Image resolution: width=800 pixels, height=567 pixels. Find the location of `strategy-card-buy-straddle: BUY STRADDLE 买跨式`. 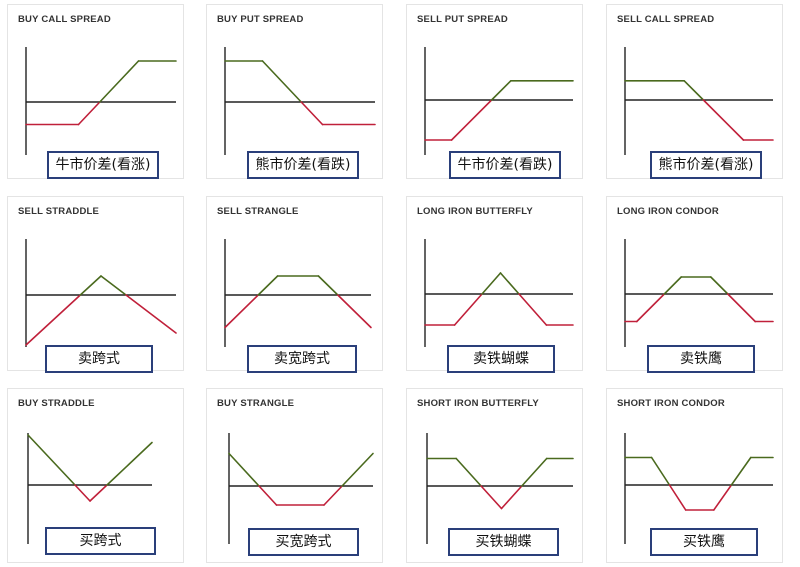

strategy-card-buy-straddle: BUY STRADDLE 买跨式 is located at coordinates (95, 475).